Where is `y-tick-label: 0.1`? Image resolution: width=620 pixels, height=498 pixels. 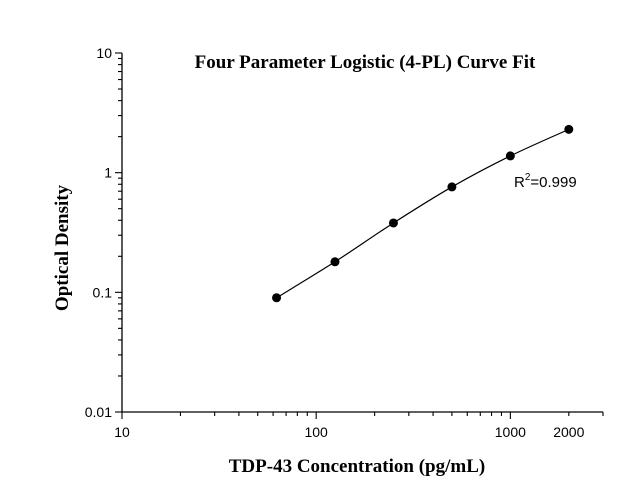 y-tick-label: 0.1 is located at coordinates (103, 292).